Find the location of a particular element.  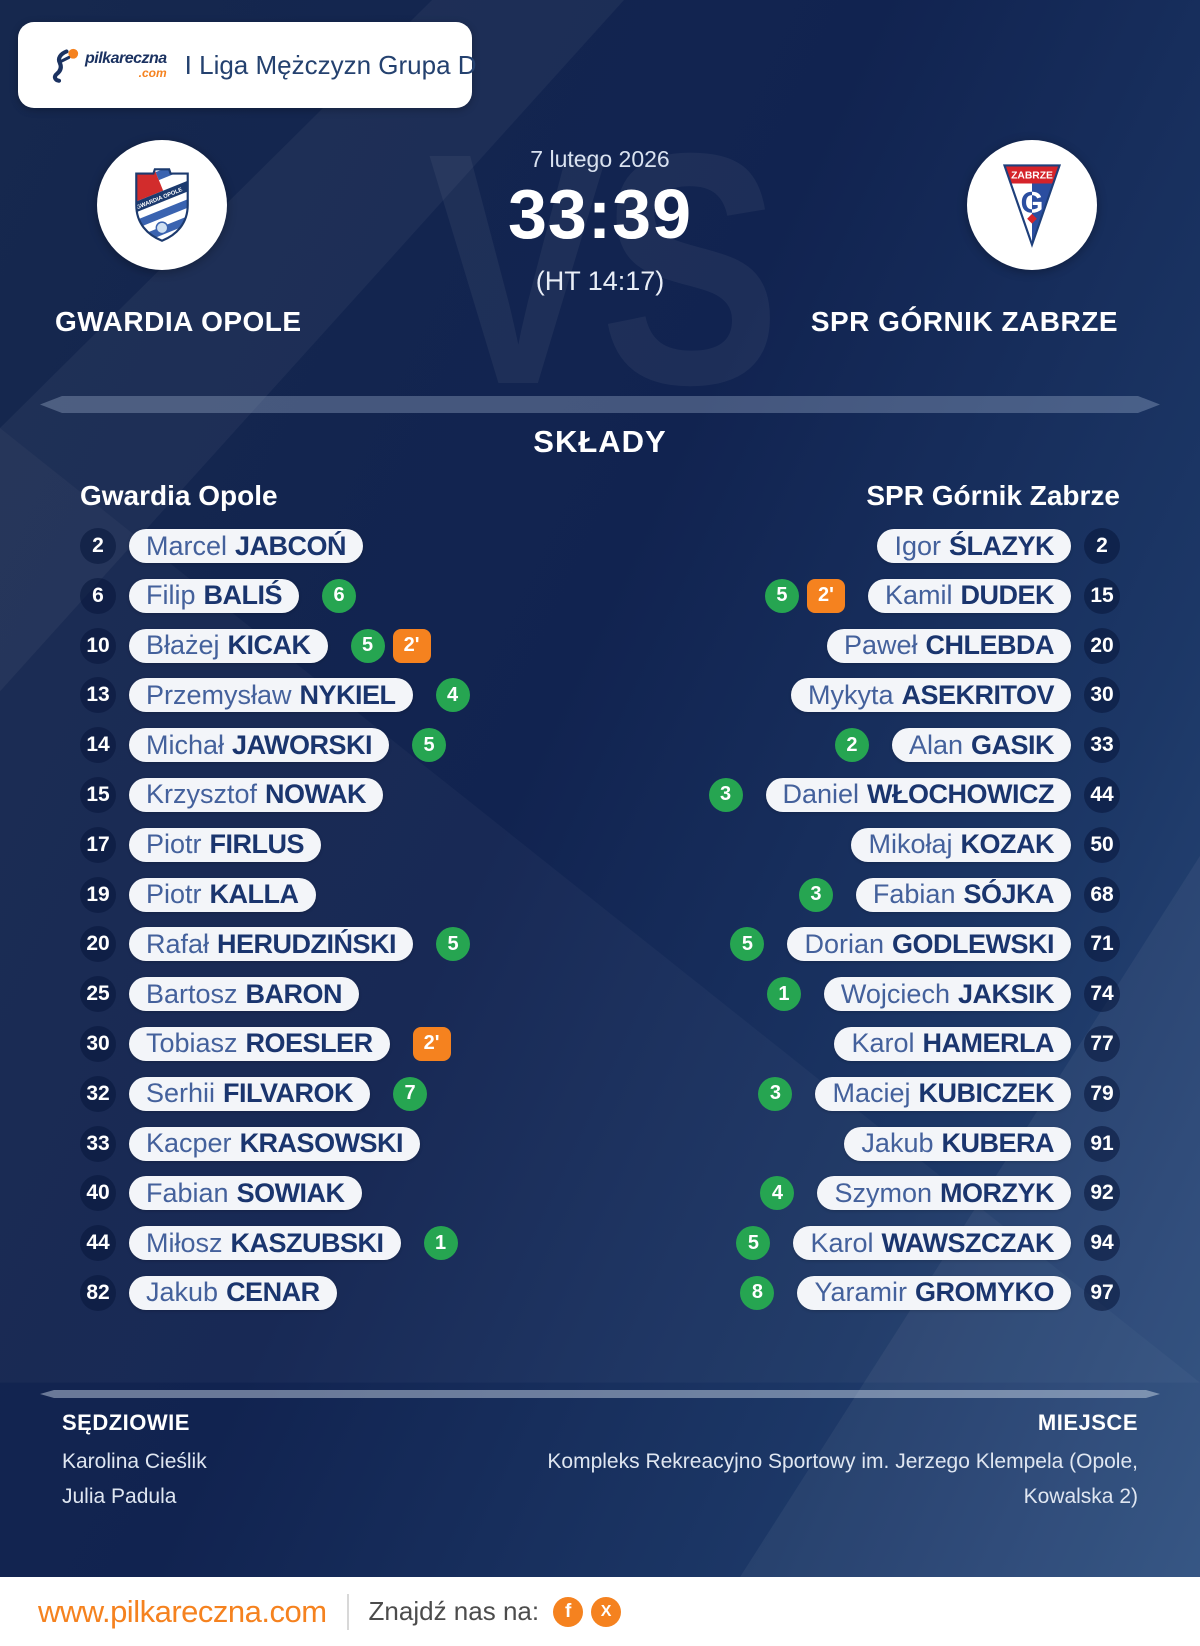

goals-badge: 5 is located at coordinates (453, 944).